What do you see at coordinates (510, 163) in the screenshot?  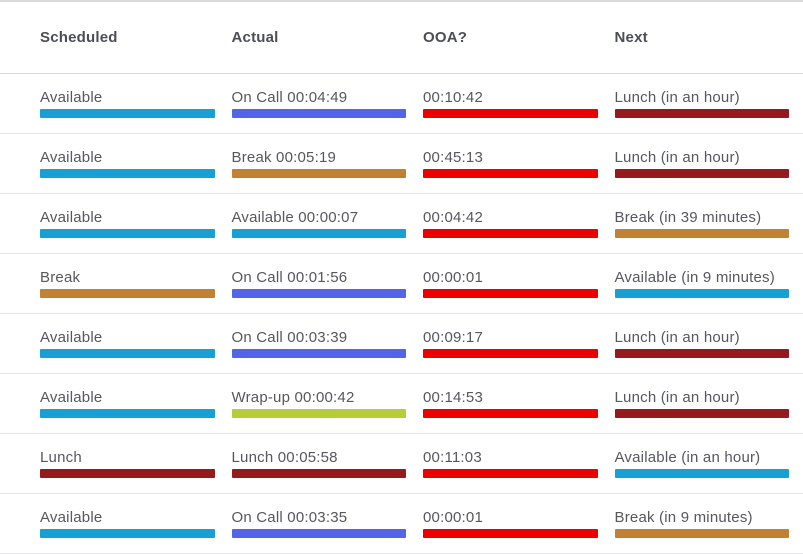 I see `ooa-cell: 00:45:13` at bounding box center [510, 163].